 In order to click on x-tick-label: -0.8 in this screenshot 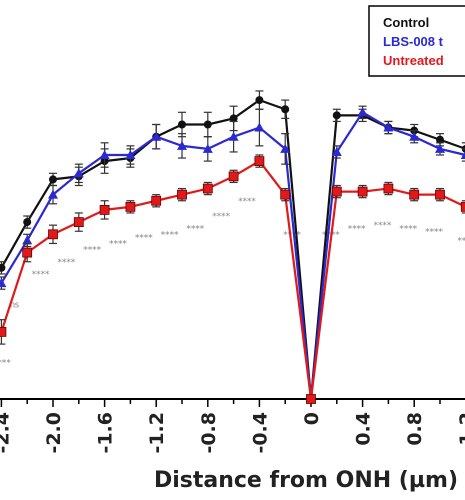, I will do `click(209, 433)`.